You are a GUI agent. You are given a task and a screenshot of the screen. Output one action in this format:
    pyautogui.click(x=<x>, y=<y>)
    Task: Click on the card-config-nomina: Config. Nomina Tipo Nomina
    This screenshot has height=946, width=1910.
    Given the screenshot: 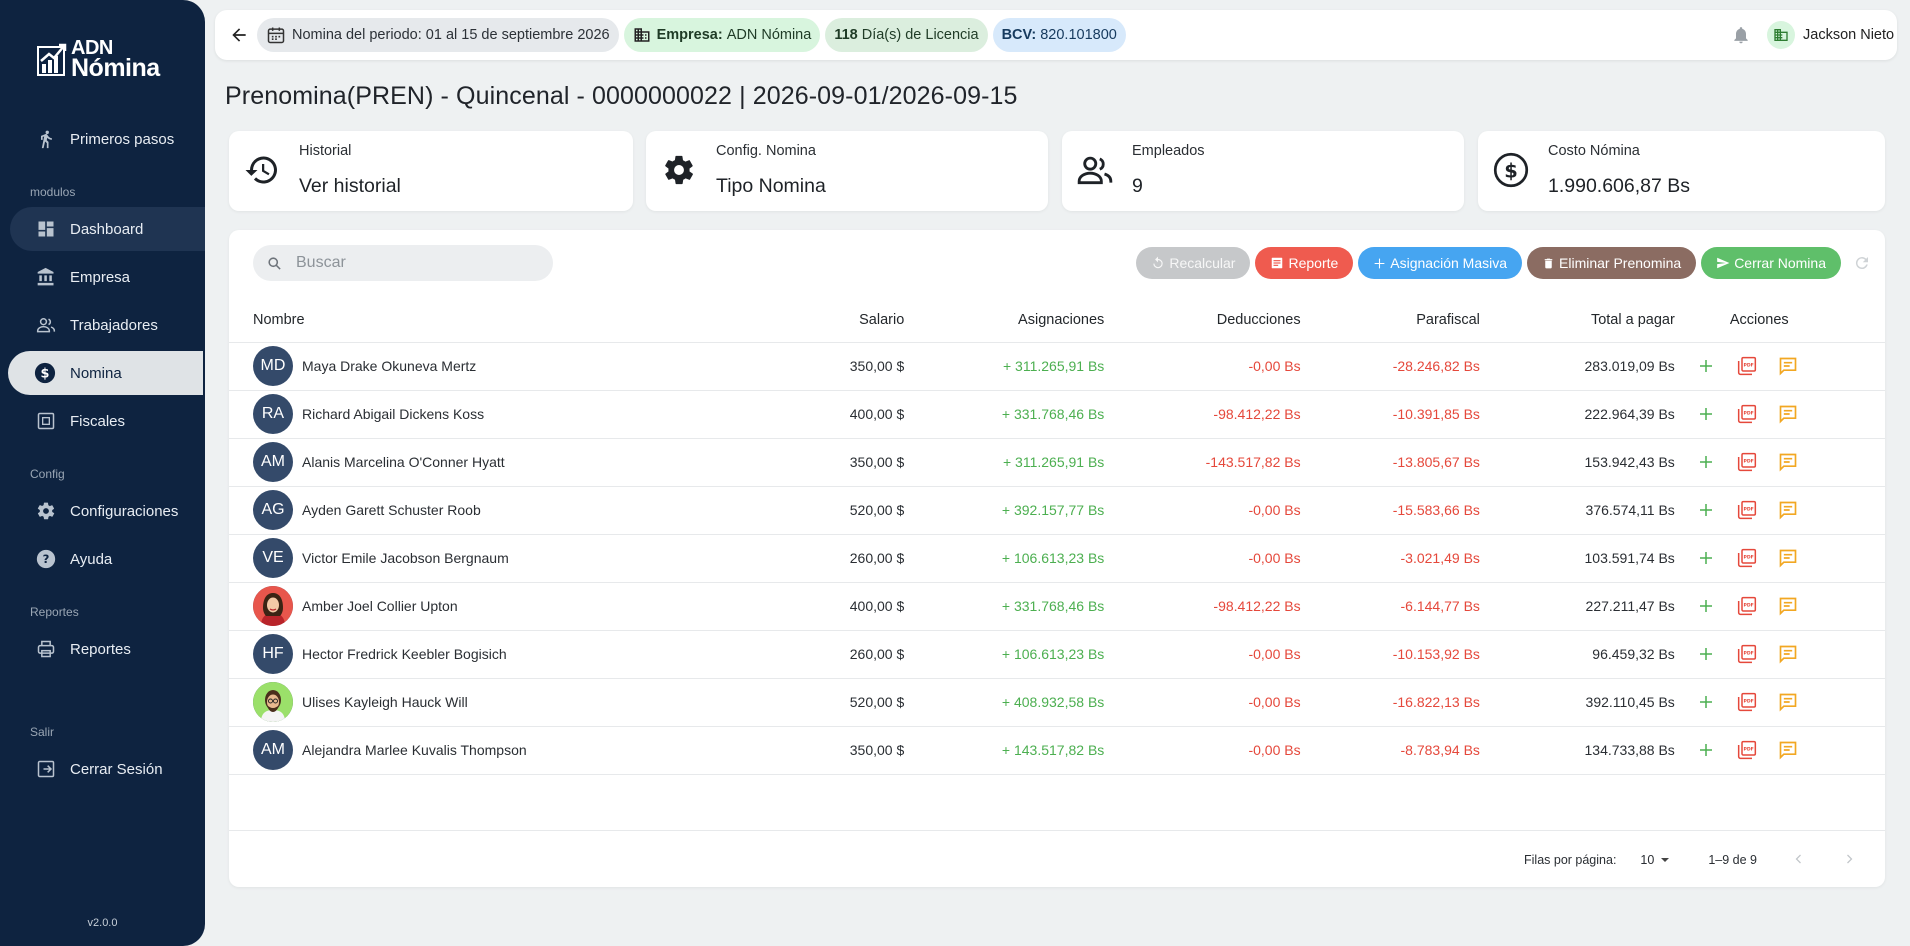 What is the action you would take?
    pyautogui.click(x=847, y=171)
    